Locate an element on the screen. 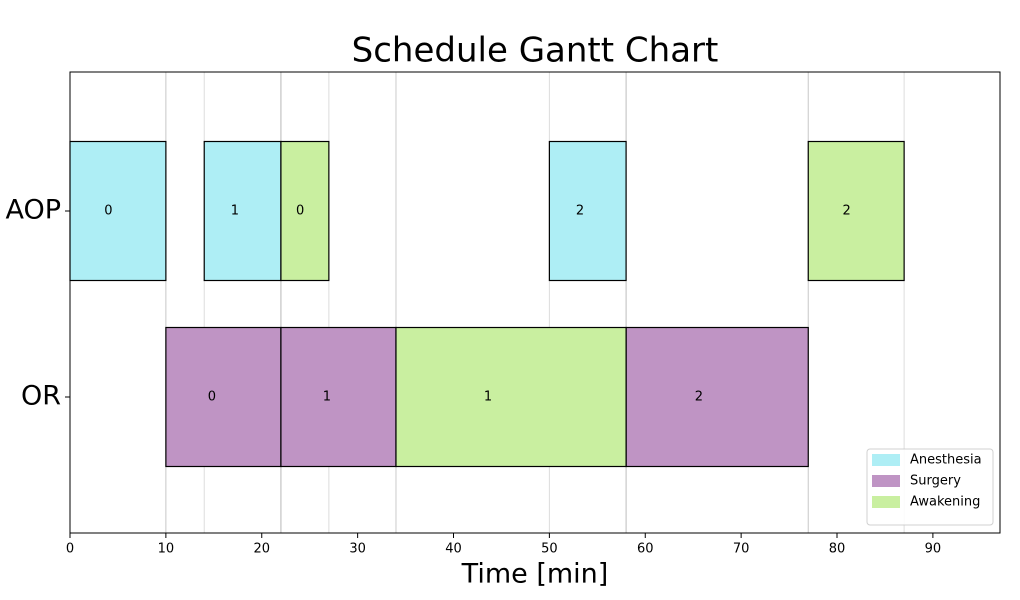  legend: Anesthesia Surgery Awakening is located at coordinates (930, 487).